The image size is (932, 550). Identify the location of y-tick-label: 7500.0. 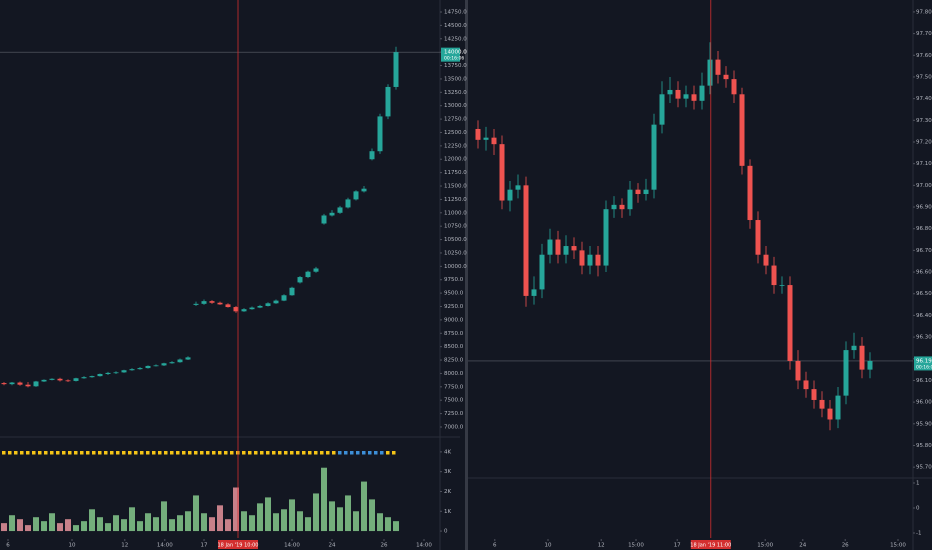
(454, 401).